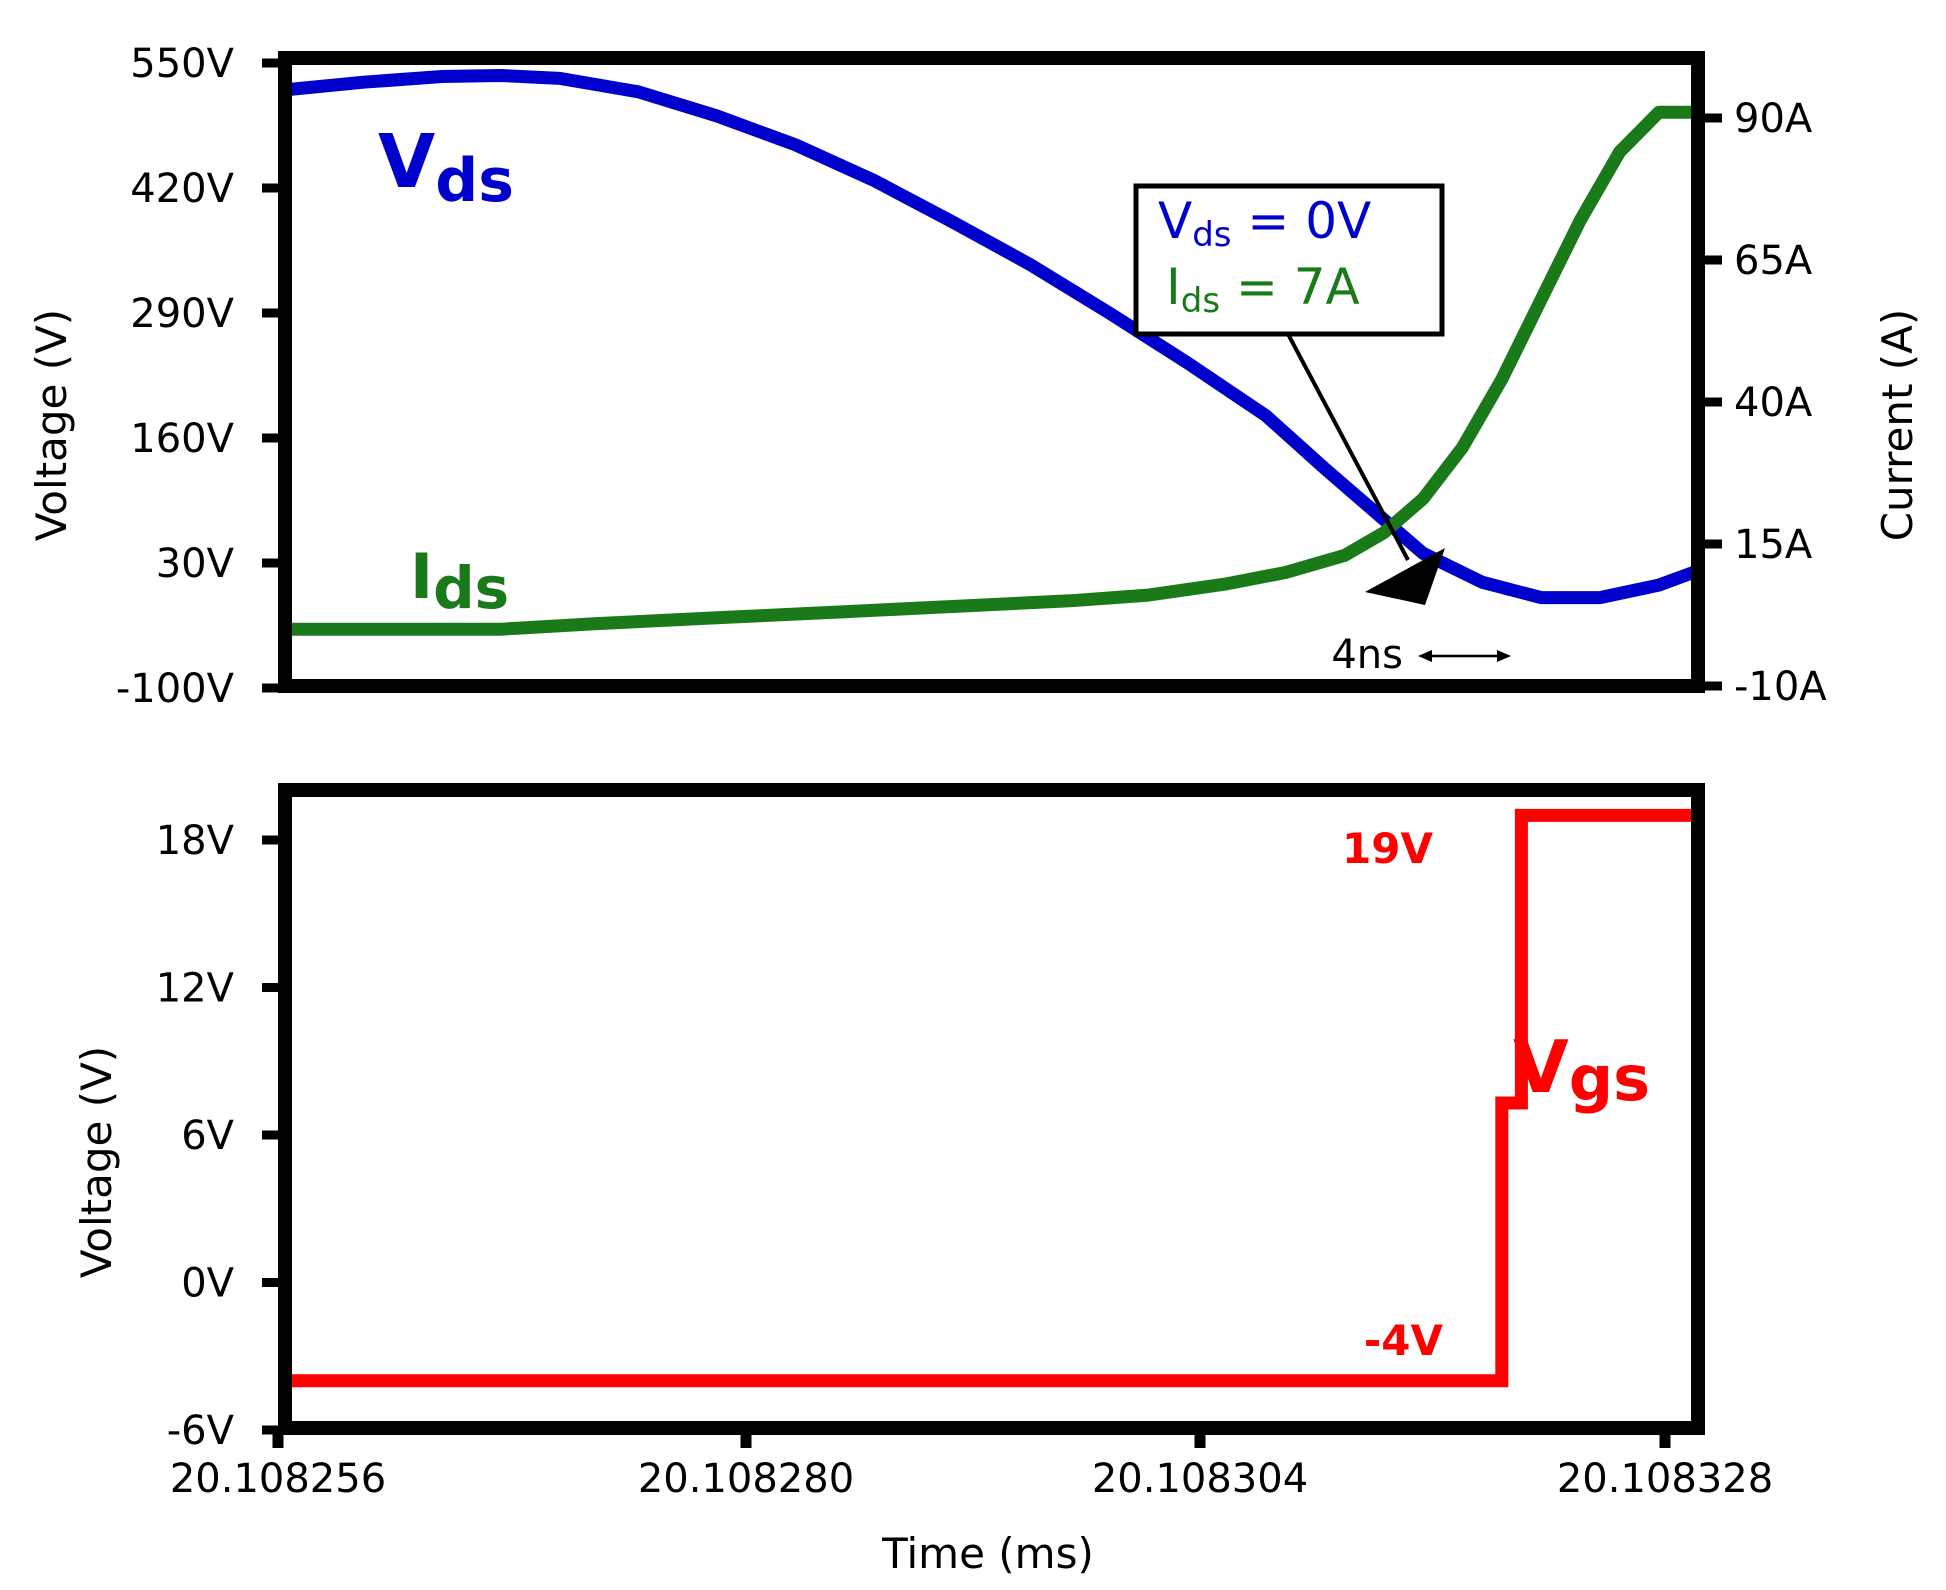 This screenshot has width=1946, height=1590. Describe the element at coordinates (474, 181) in the screenshot. I see `vds-label-sub: ds` at that location.